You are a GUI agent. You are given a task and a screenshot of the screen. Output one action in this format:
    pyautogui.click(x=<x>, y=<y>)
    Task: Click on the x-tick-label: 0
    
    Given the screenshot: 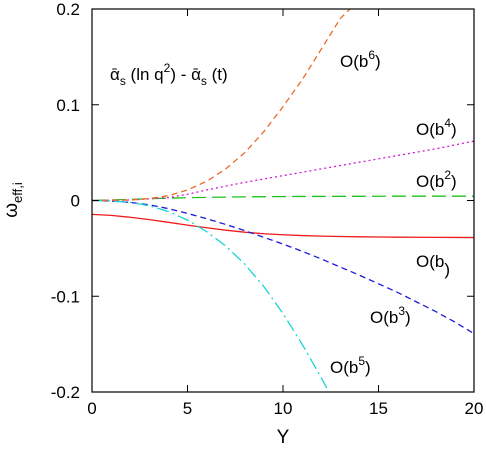 What is the action you would take?
    pyautogui.click(x=91, y=408)
    